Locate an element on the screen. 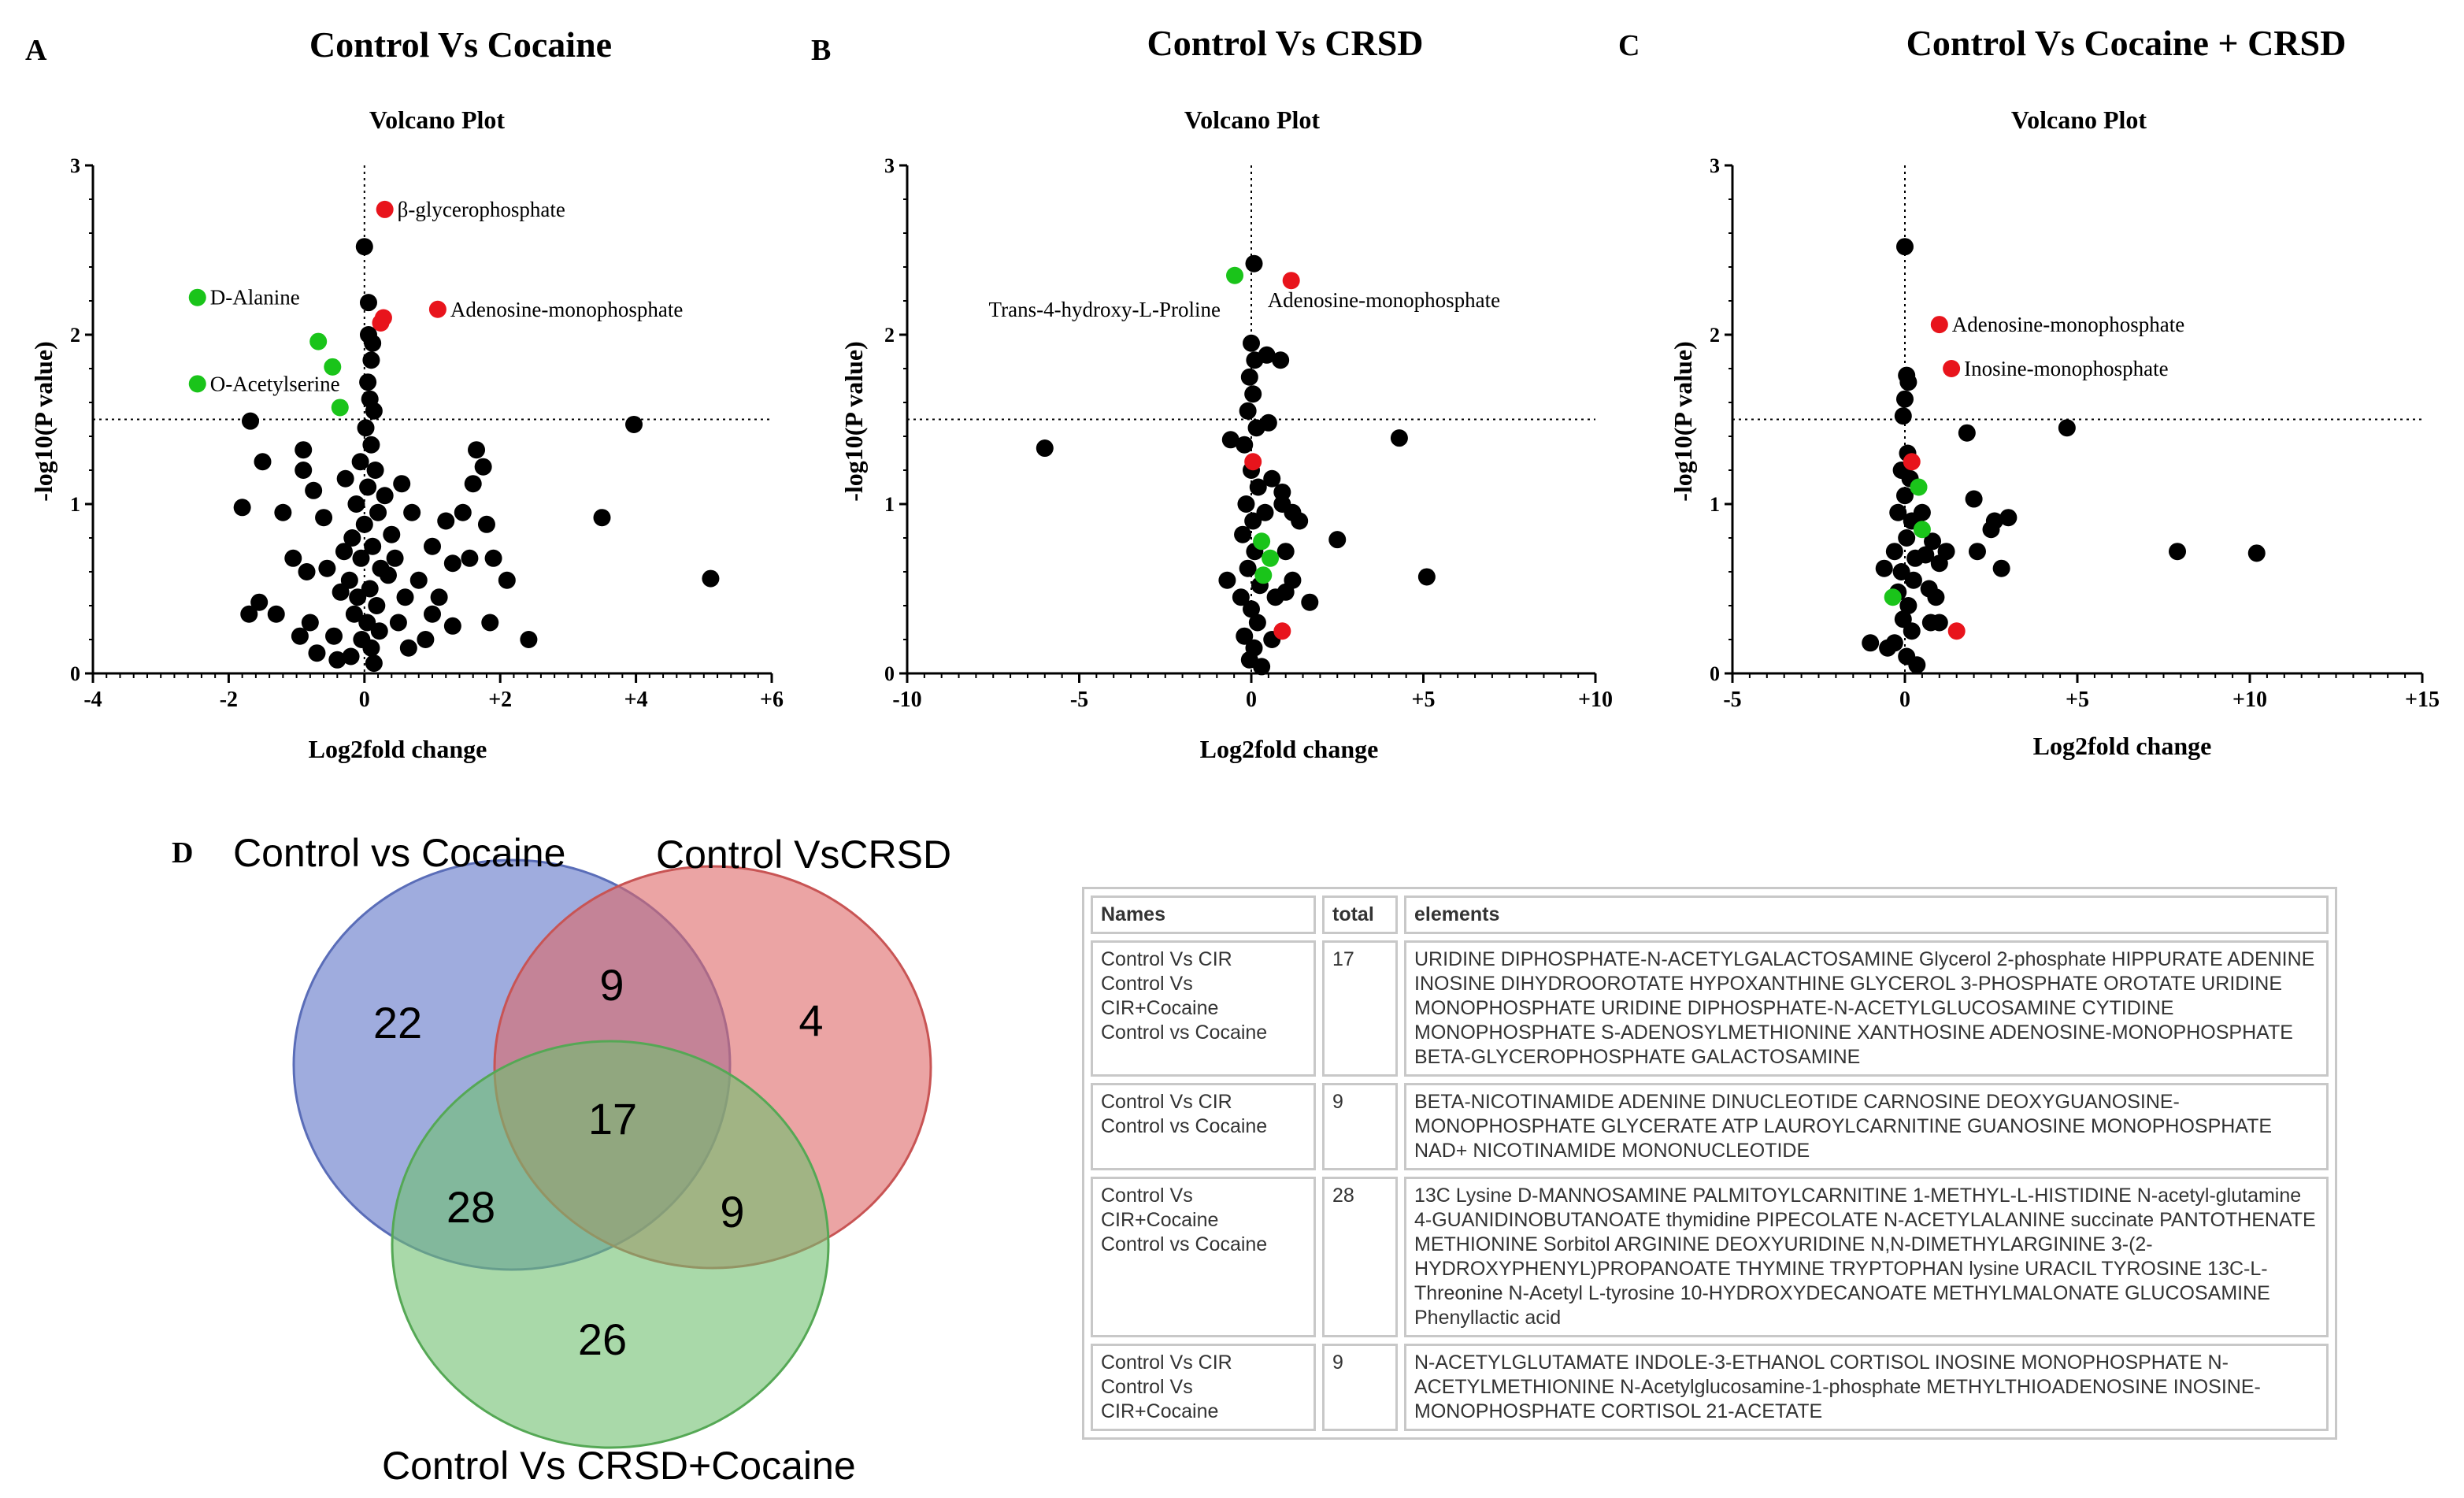 This screenshot has width=2464, height=1498. names-line: Control Vs is located at coordinates (1147, 1387).